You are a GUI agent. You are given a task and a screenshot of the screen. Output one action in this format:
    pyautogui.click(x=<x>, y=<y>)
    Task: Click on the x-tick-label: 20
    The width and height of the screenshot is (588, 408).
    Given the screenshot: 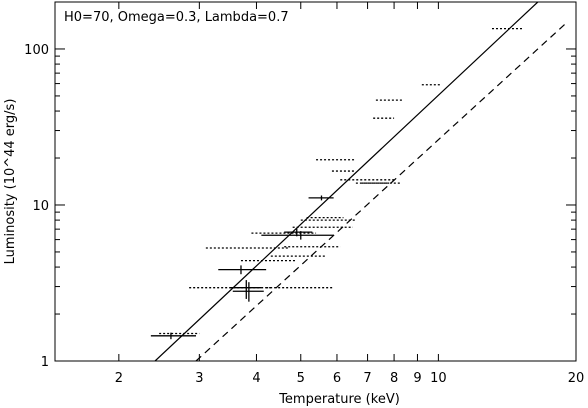 What is the action you would take?
    pyautogui.click(x=576, y=378)
    